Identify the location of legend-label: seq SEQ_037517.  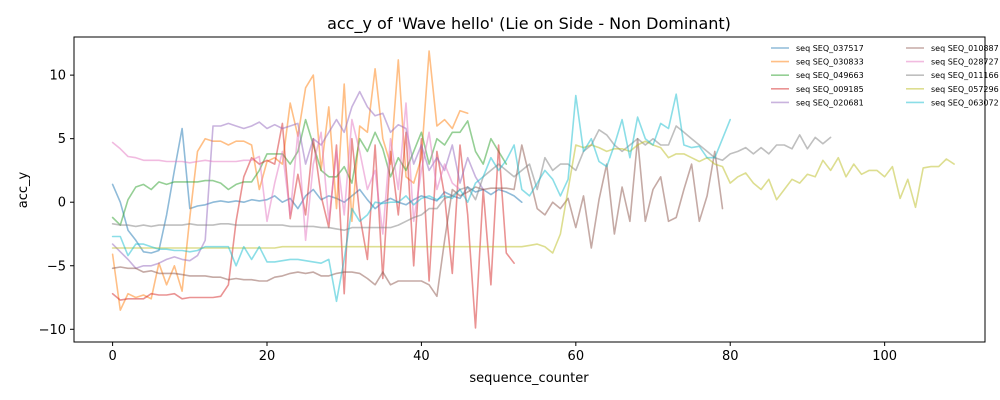
(830, 48).